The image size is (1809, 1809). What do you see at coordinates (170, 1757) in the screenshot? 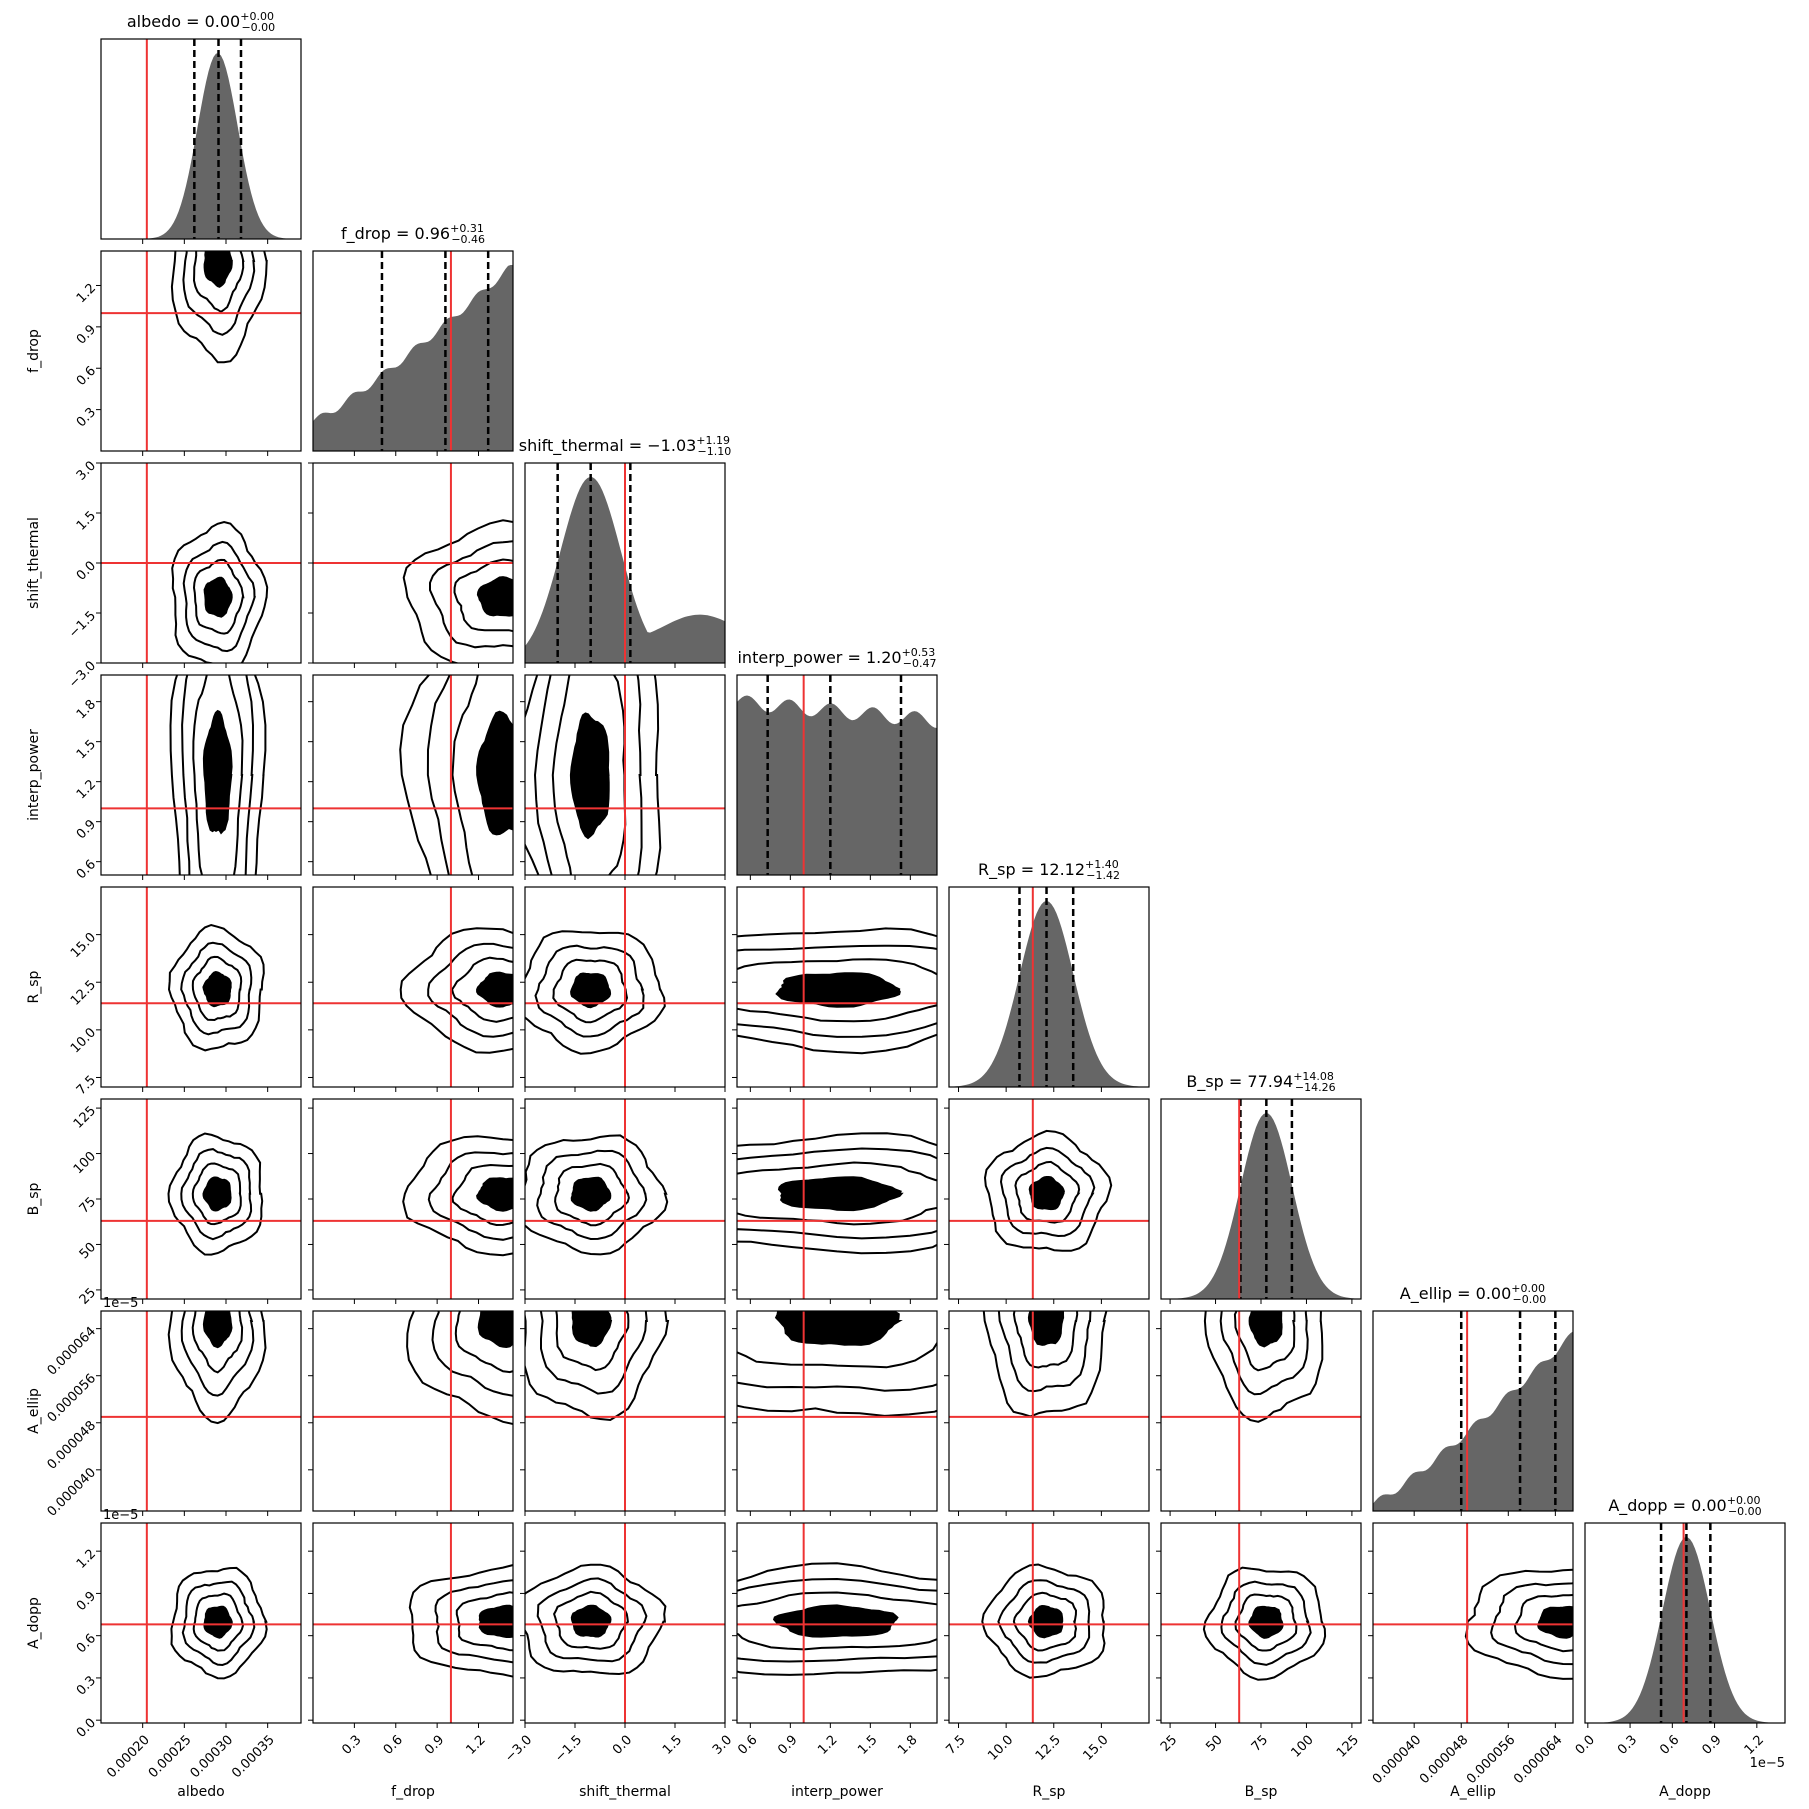
I see `x-tick-label: 0.00025` at bounding box center [170, 1757].